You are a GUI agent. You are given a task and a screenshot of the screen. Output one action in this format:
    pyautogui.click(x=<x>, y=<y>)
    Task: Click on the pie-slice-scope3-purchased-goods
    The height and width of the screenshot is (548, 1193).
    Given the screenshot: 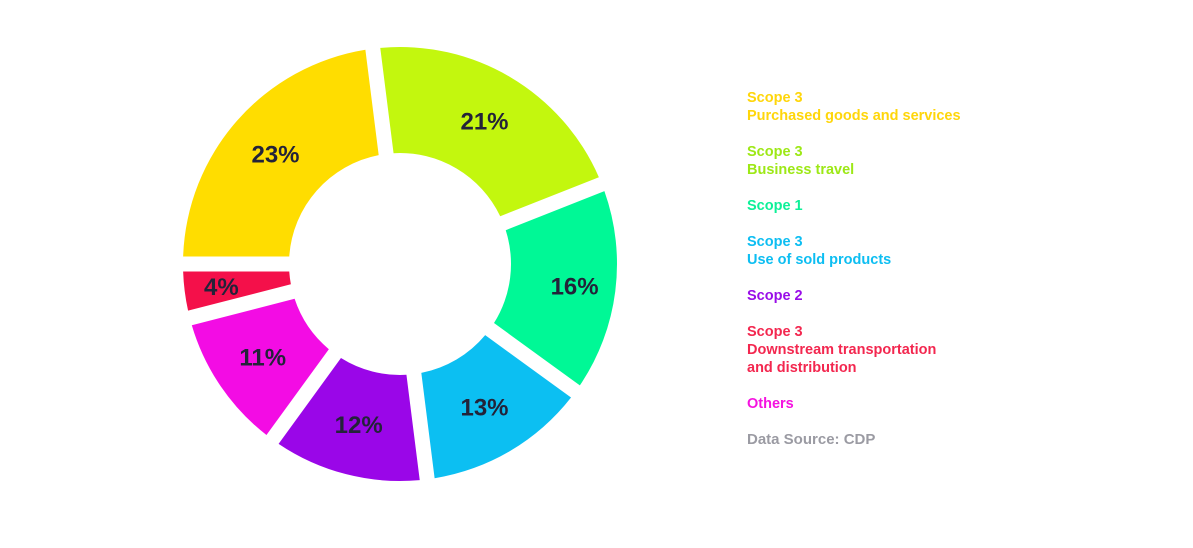 What is the action you would take?
    pyautogui.click(x=281, y=153)
    